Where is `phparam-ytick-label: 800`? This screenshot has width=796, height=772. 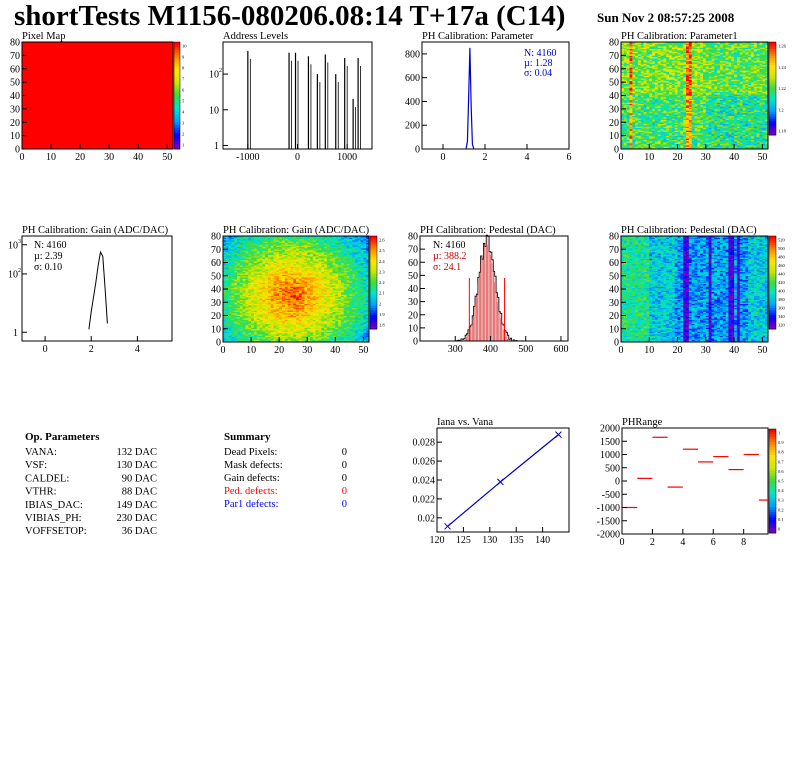
phparam-ytick-label: 800 is located at coordinates (412, 54).